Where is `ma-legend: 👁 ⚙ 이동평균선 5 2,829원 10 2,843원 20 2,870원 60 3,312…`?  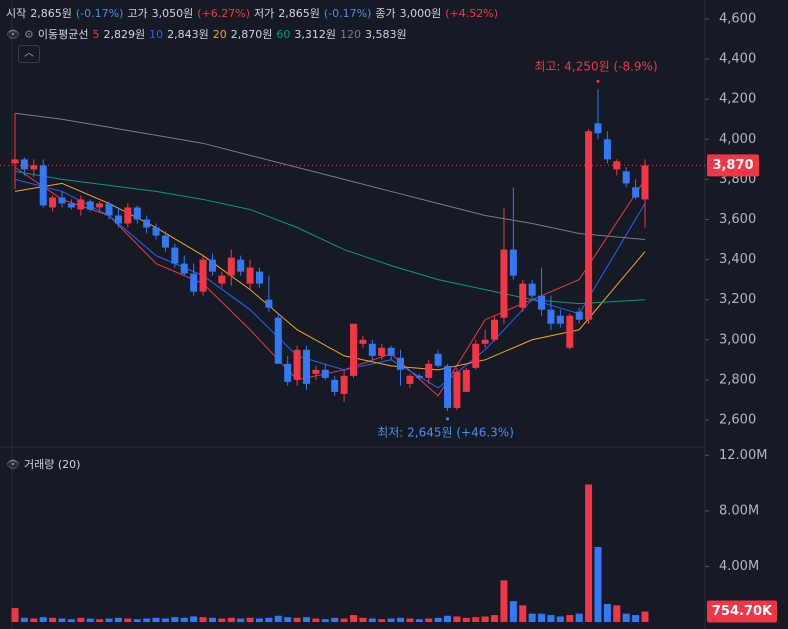
ma-legend: 👁 ⚙ 이동평균선 5 2,829원 10 2,843원 20 2,870원 60 3,312… is located at coordinates (206, 34).